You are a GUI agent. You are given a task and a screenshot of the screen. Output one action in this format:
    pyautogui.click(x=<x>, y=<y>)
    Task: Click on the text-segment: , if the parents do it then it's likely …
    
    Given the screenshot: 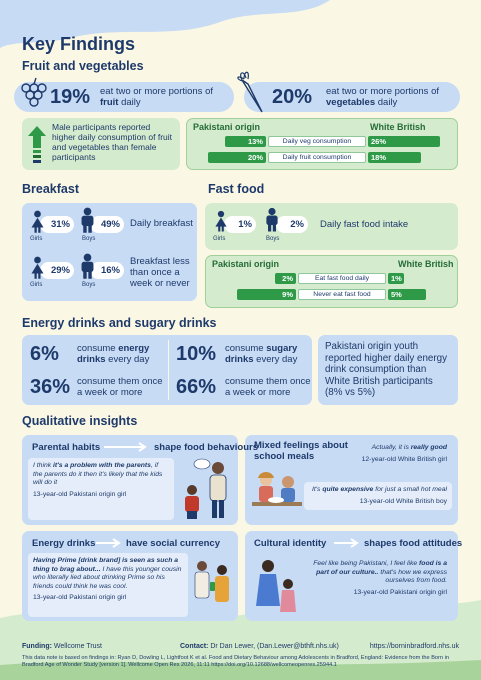 What is the action you would take?
    pyautogui.click(x=98, y=474)
    